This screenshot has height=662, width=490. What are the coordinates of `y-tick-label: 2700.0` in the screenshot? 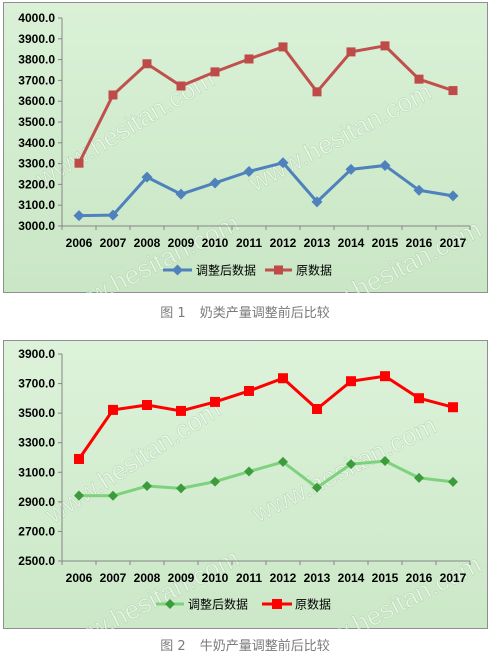 It's located at (36, 531).